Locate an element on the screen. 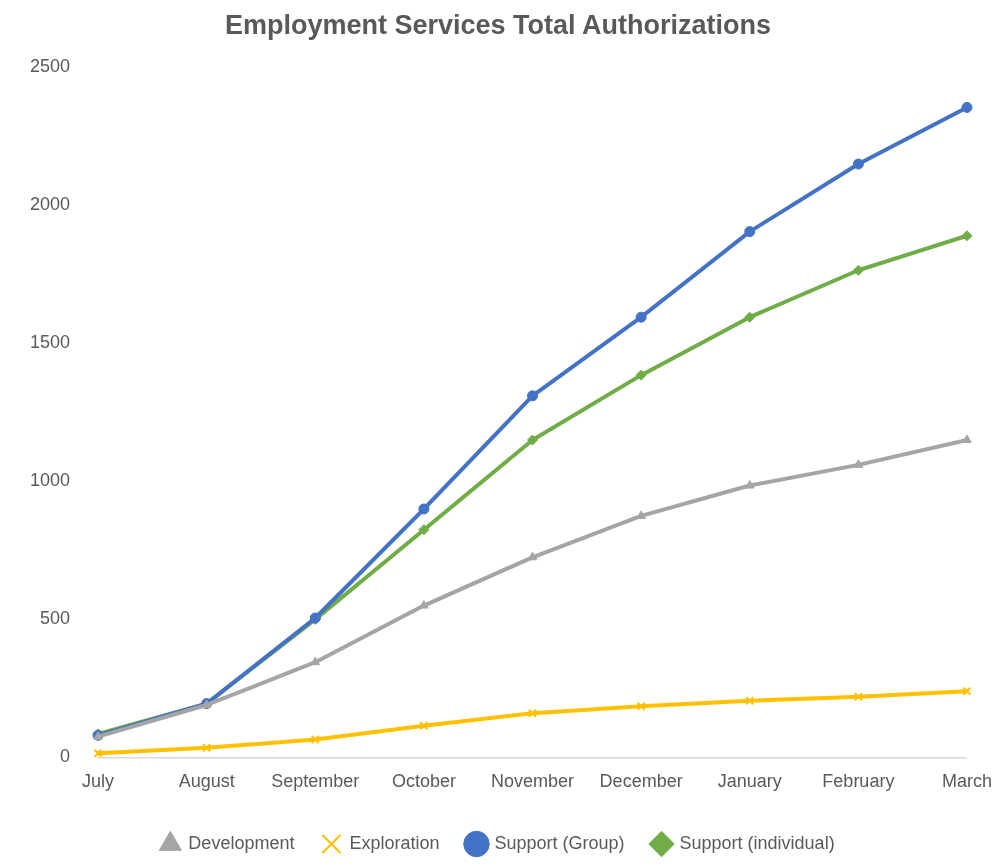 The width and height of the screenshot is (1006, 868). legend-label: Development is located at coordinates (241, 842).